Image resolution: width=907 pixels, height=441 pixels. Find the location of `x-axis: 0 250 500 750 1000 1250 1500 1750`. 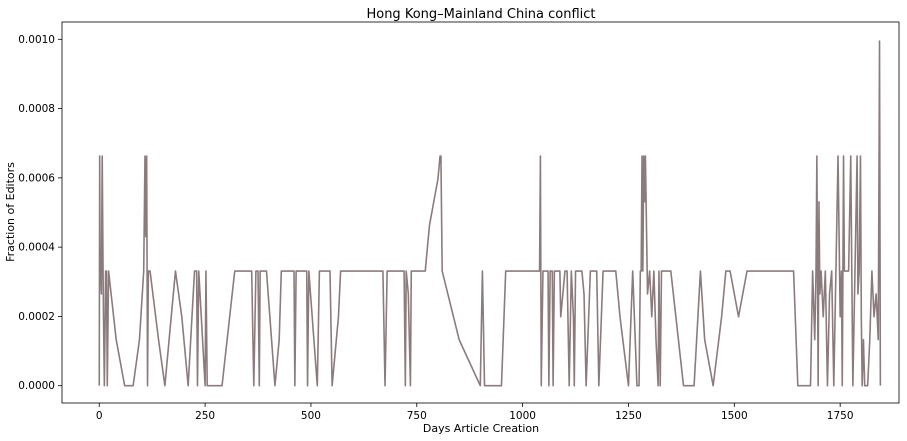

x-axis: 0 250 500 750 1000 1250 1500 1750 is located at coordinates (475, 412).